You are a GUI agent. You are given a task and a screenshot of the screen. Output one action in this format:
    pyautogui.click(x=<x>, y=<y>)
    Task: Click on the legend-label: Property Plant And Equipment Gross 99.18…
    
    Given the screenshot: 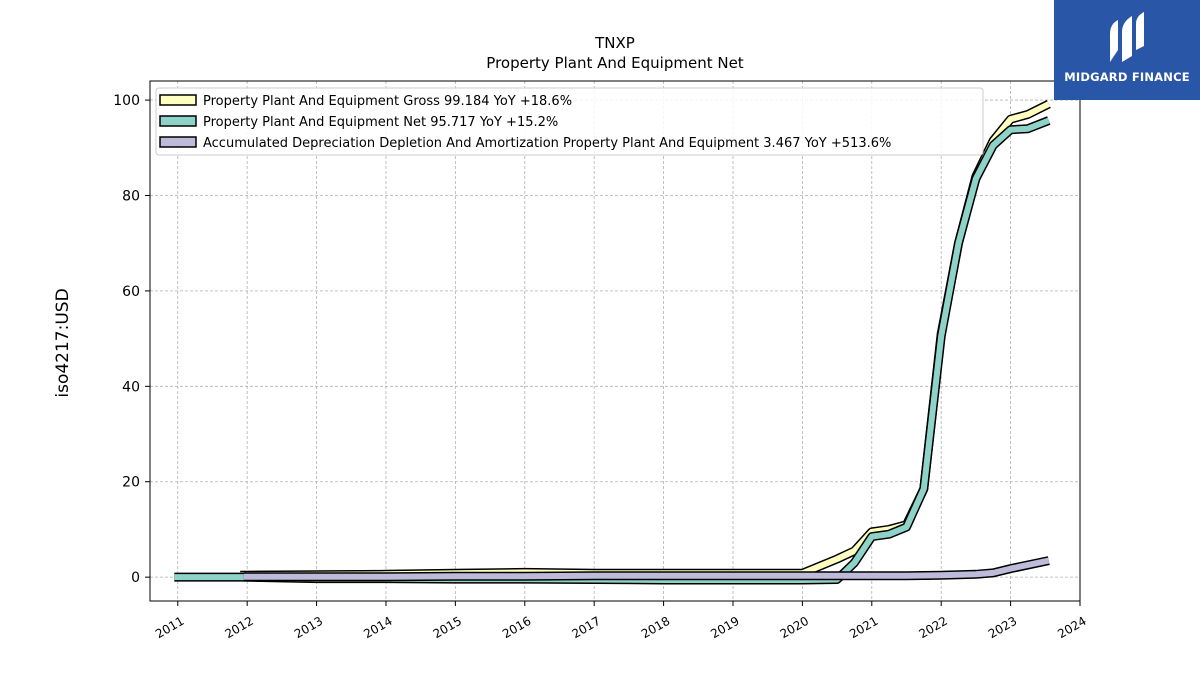 What is the action you would take?
    pyautogui.click(x=387, y=101)
    